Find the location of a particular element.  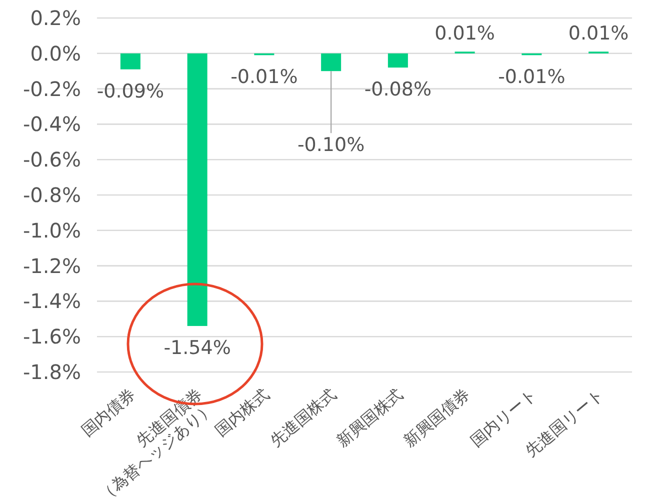

data-label: -1.54% is located at coordinates (197, 347).